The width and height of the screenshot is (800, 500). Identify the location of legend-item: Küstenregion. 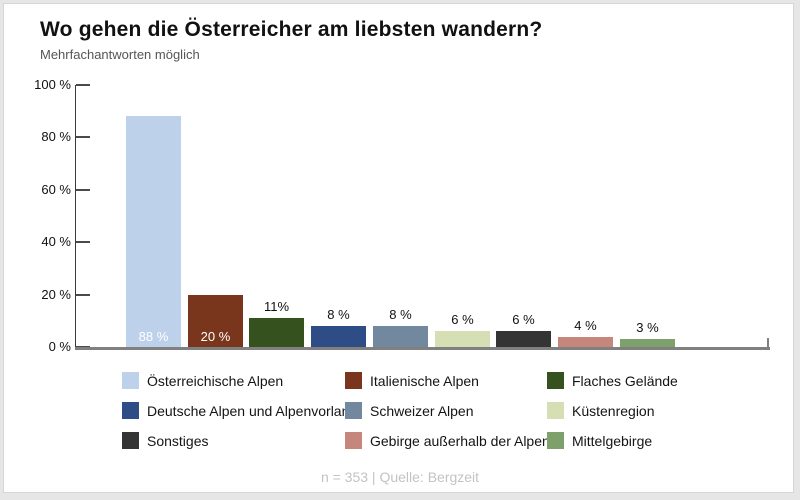
(612, 410).